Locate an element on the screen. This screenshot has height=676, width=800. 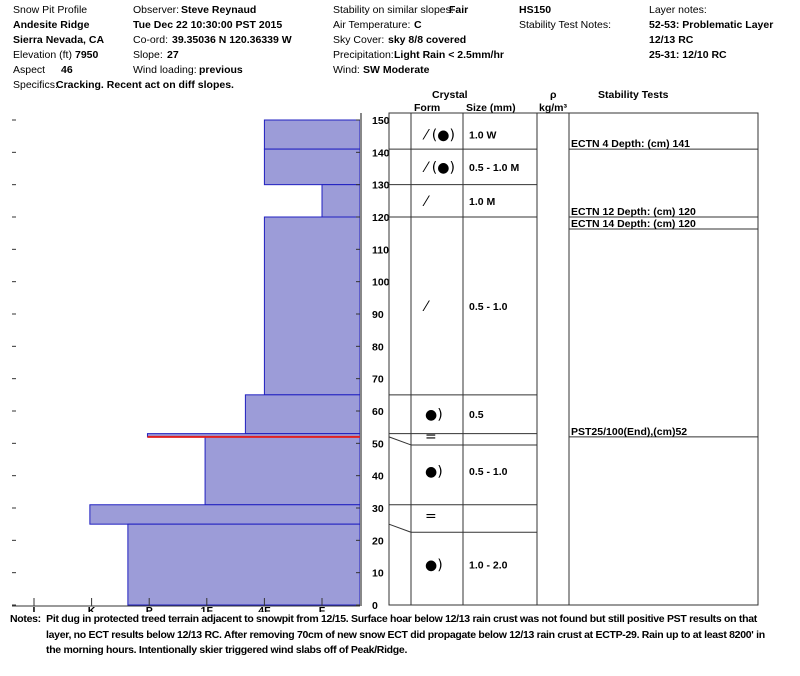
air-temp-label: Air Temperature: is located at coordinates (372, 25).